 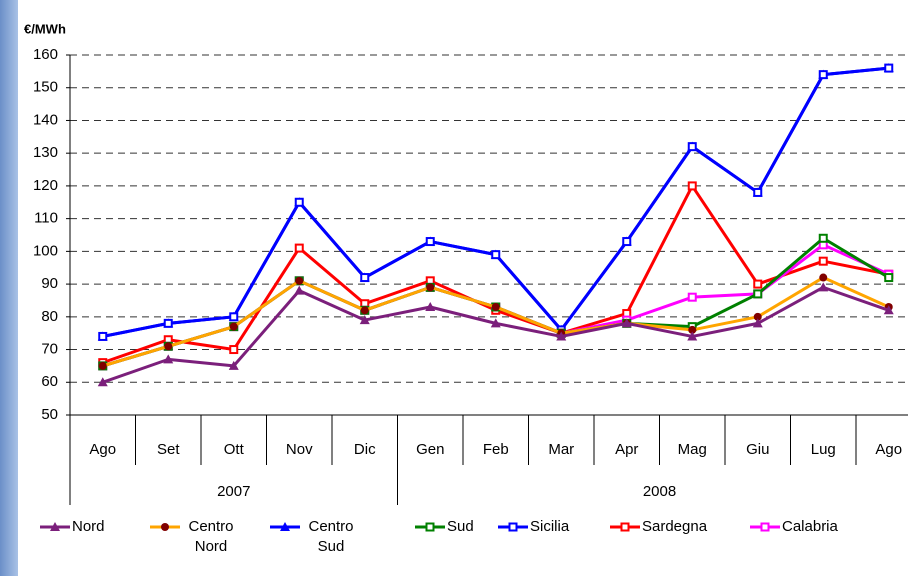 I want to click on series-line, so click(x=496, y=334).